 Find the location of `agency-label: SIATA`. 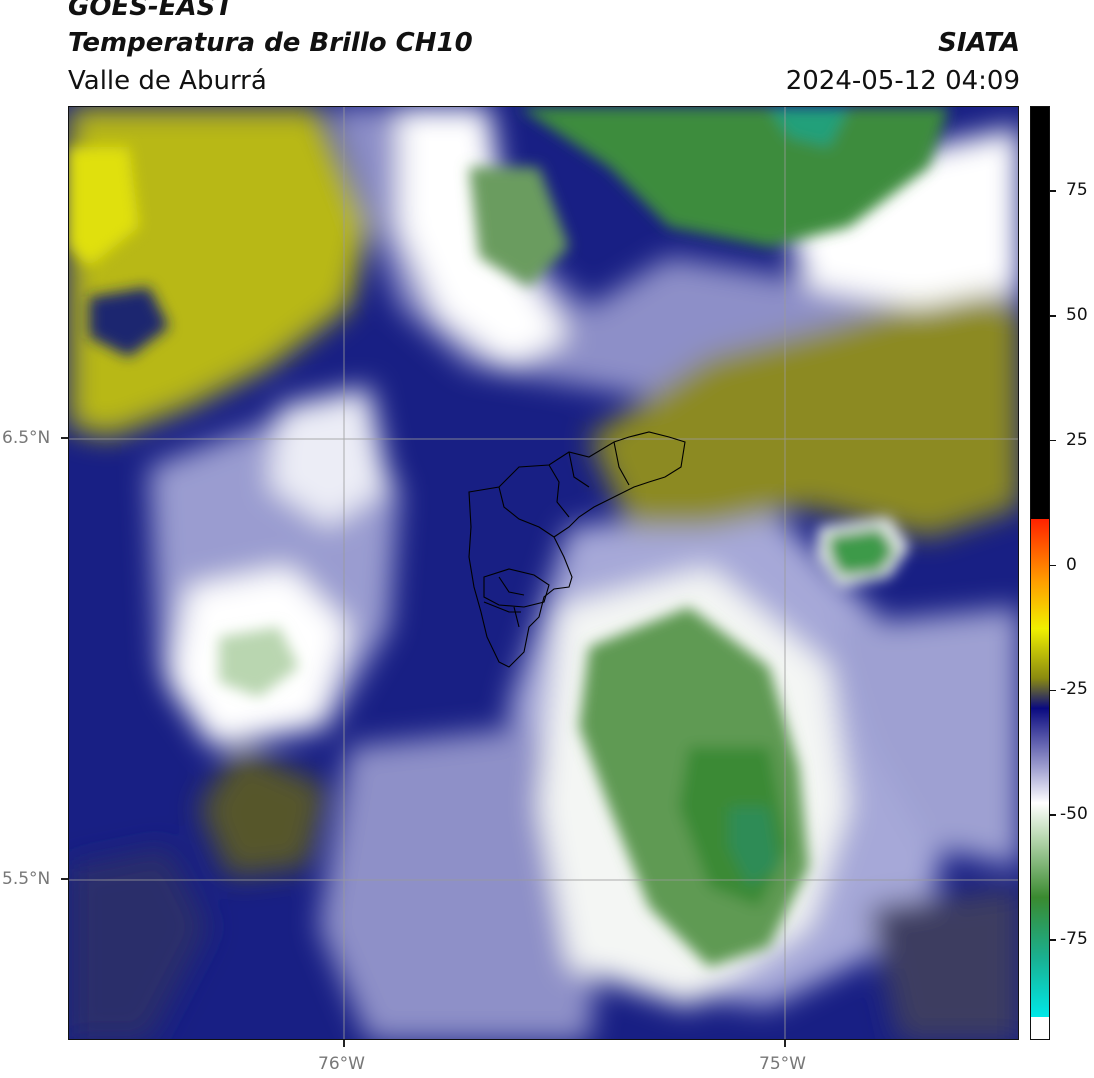

agency-label: SIATA is located at coordinates (979, 43).